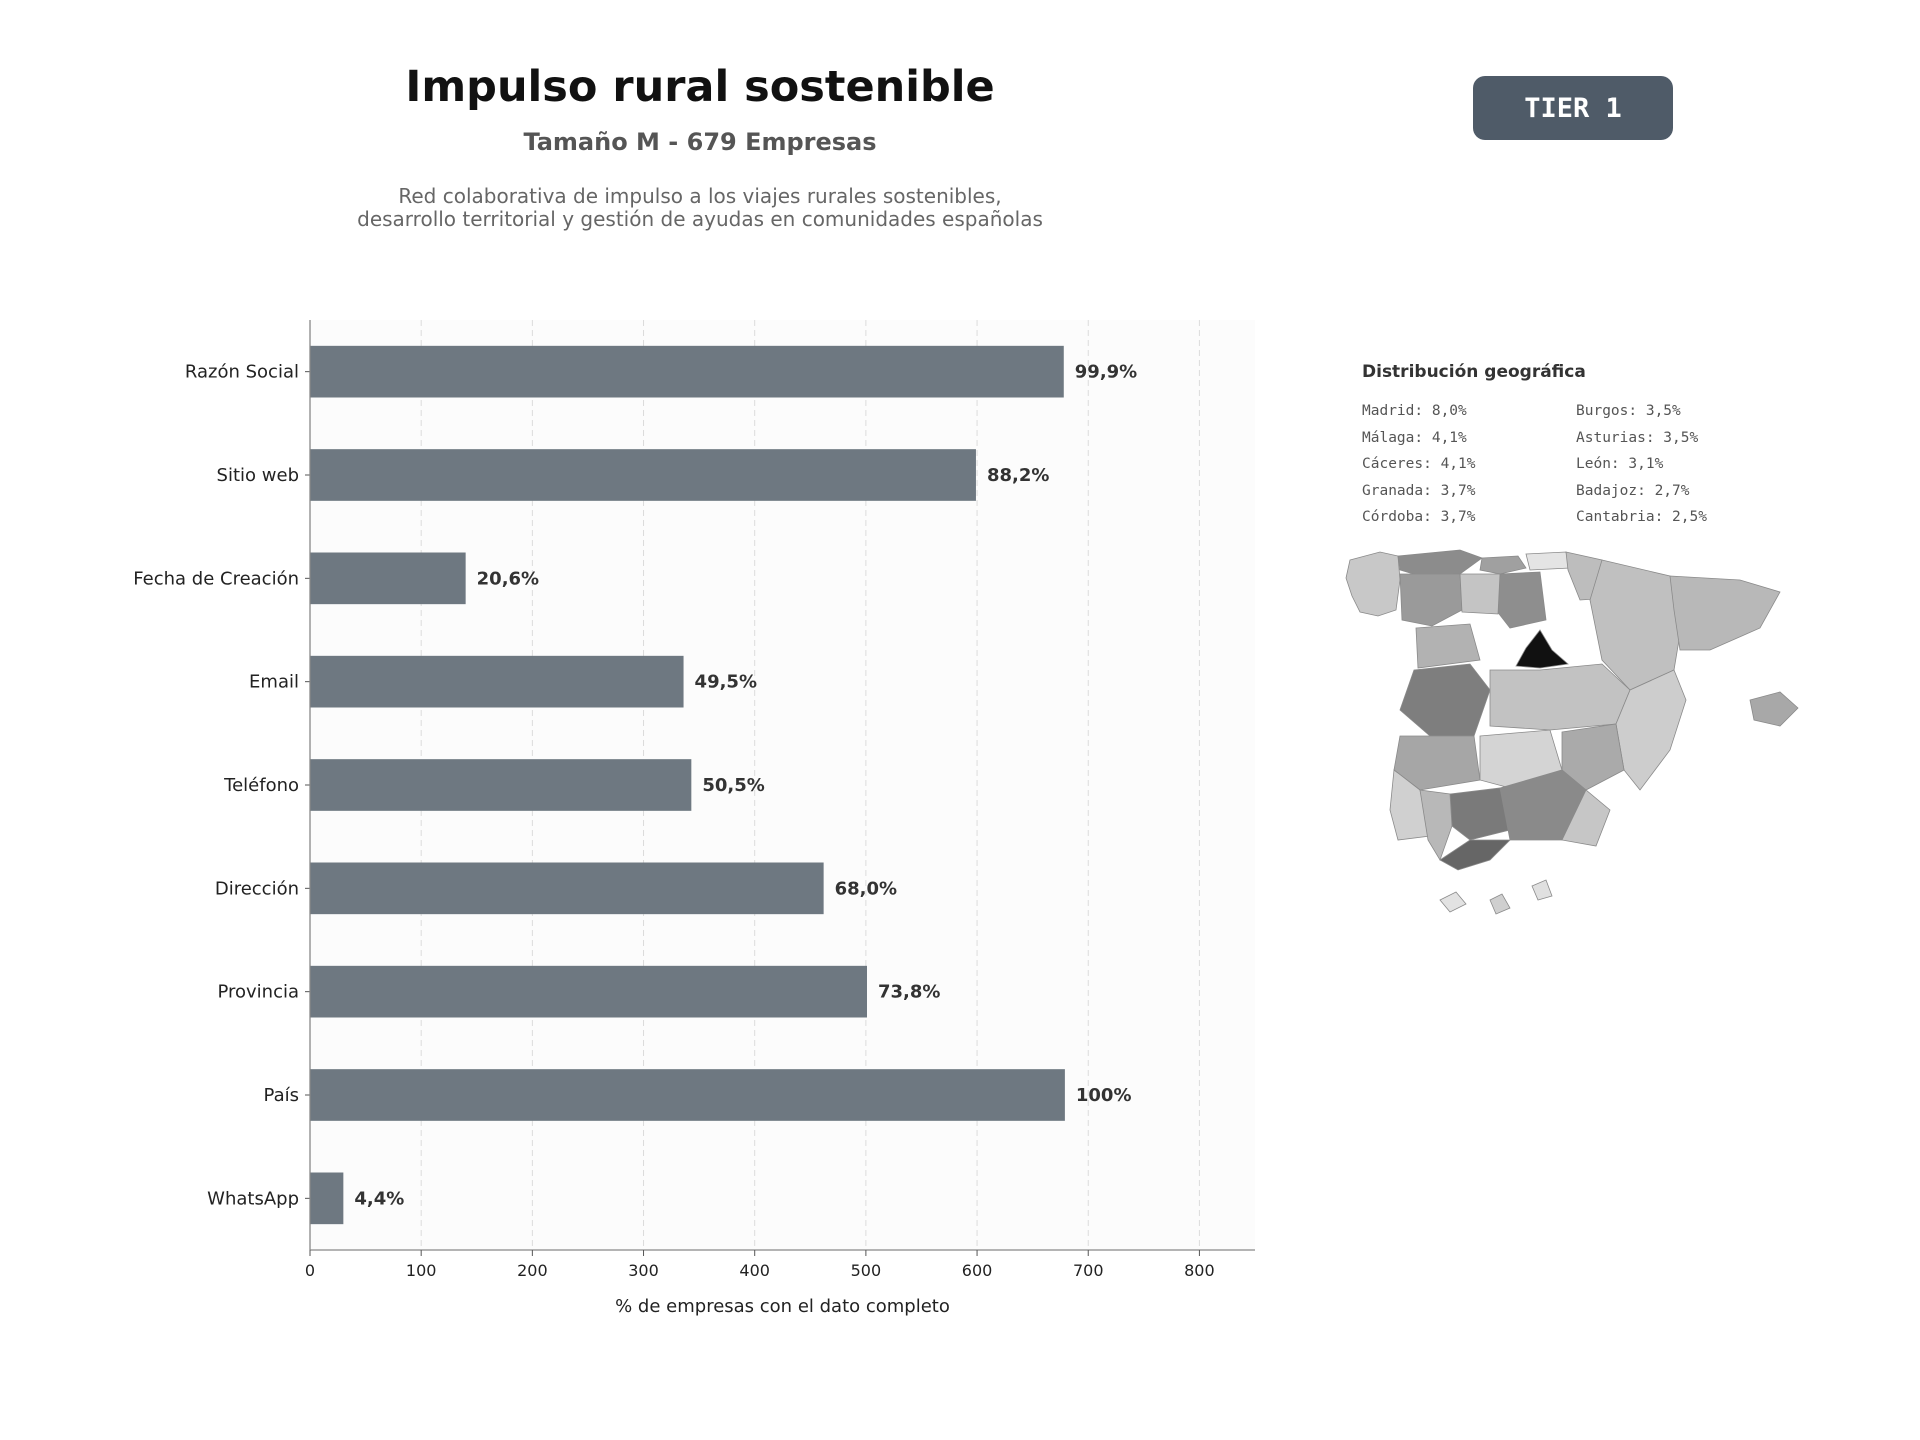 The width and height of the screenshot is (1920, 1440). What do you see at coordinates (1542, 649) in the screenshot?
I see `map-region-madrid` at bounding box center [1542, 649].